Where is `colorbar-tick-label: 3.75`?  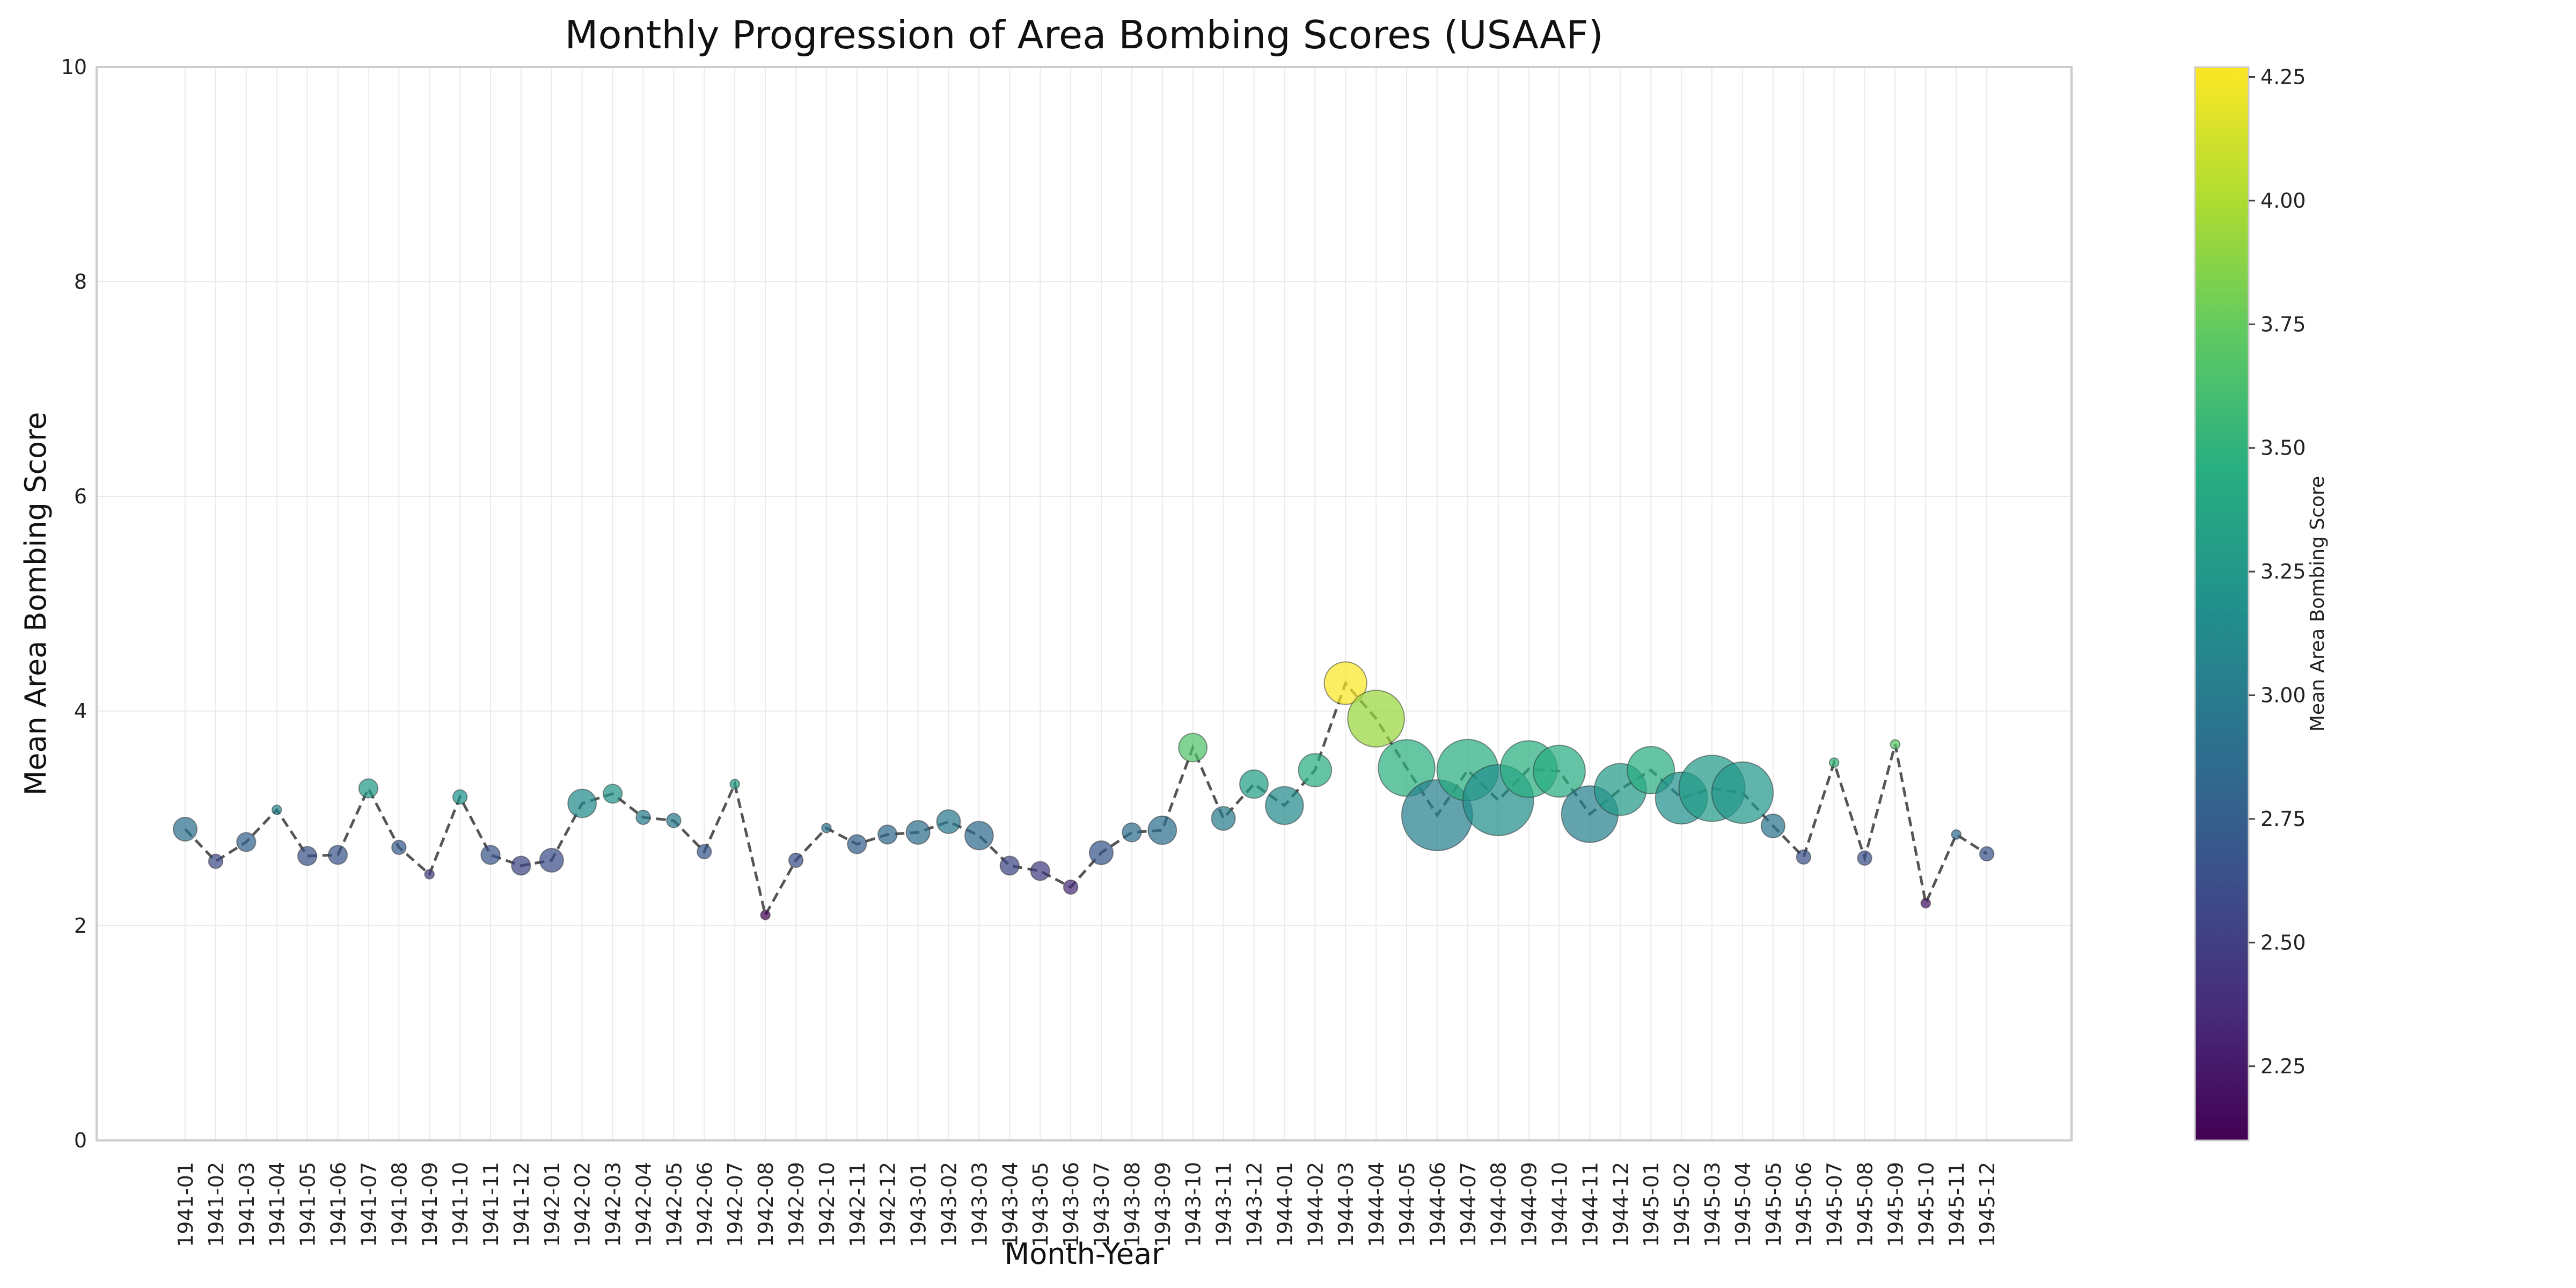
colorbar-tick-label: 3.75 is located at coordinates (2283, 324).